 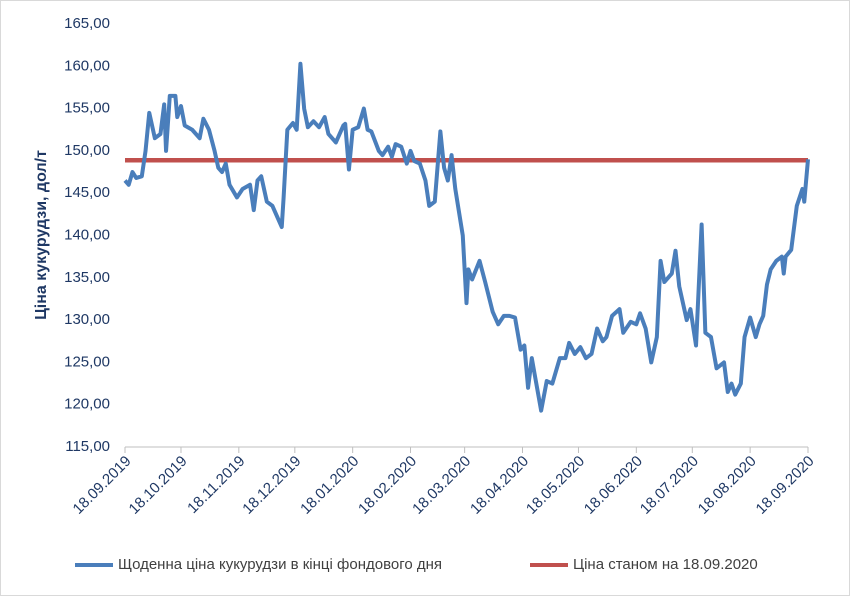 What do you see at coordinates (87, 192) in the screenshot?
I see `y-tick-label: 145,00` at bounding box center [87, 192].